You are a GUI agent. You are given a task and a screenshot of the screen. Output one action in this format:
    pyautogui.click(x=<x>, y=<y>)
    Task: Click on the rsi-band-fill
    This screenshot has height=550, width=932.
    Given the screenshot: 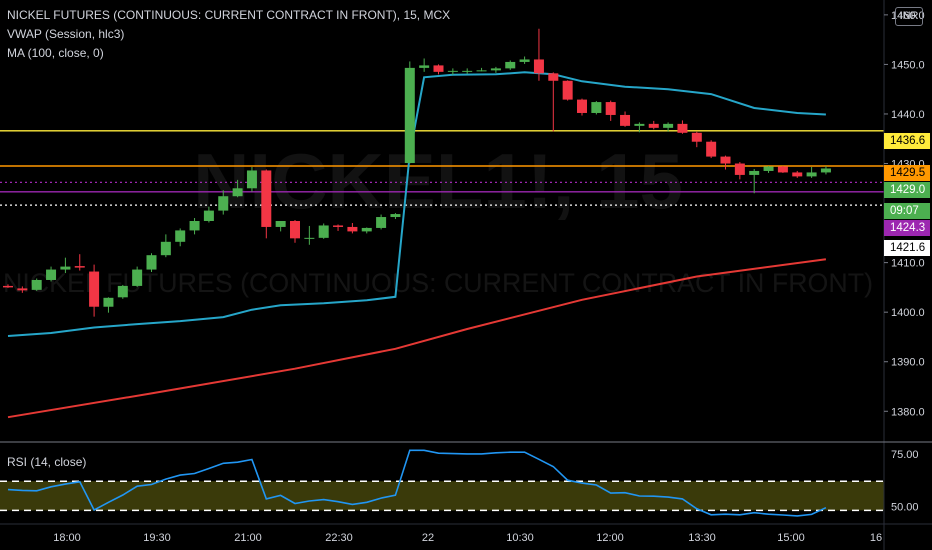 What is the action you would take?
    pyautogui.click(x=442, y=496)
    